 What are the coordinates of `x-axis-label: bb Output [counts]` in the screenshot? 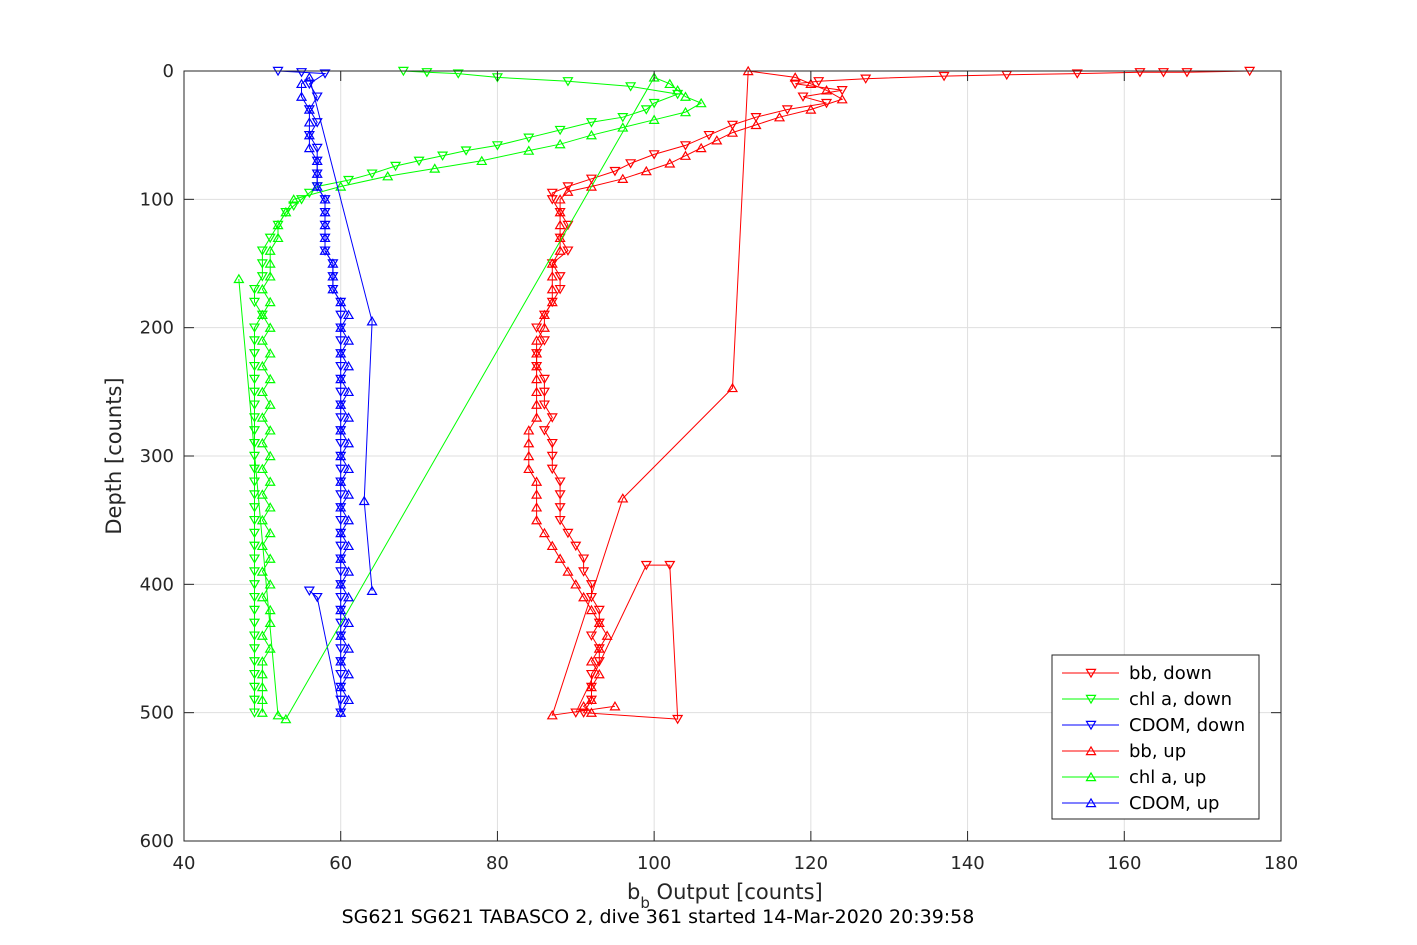 It's located at (725, 896).